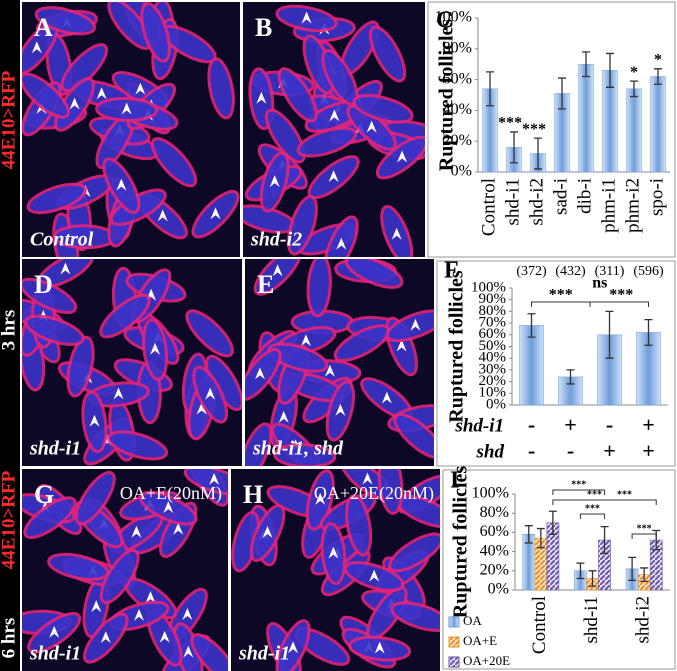 The height and width of the screenshot is (671, 677). I want to click on legend-label: OA, so click(472, 620).